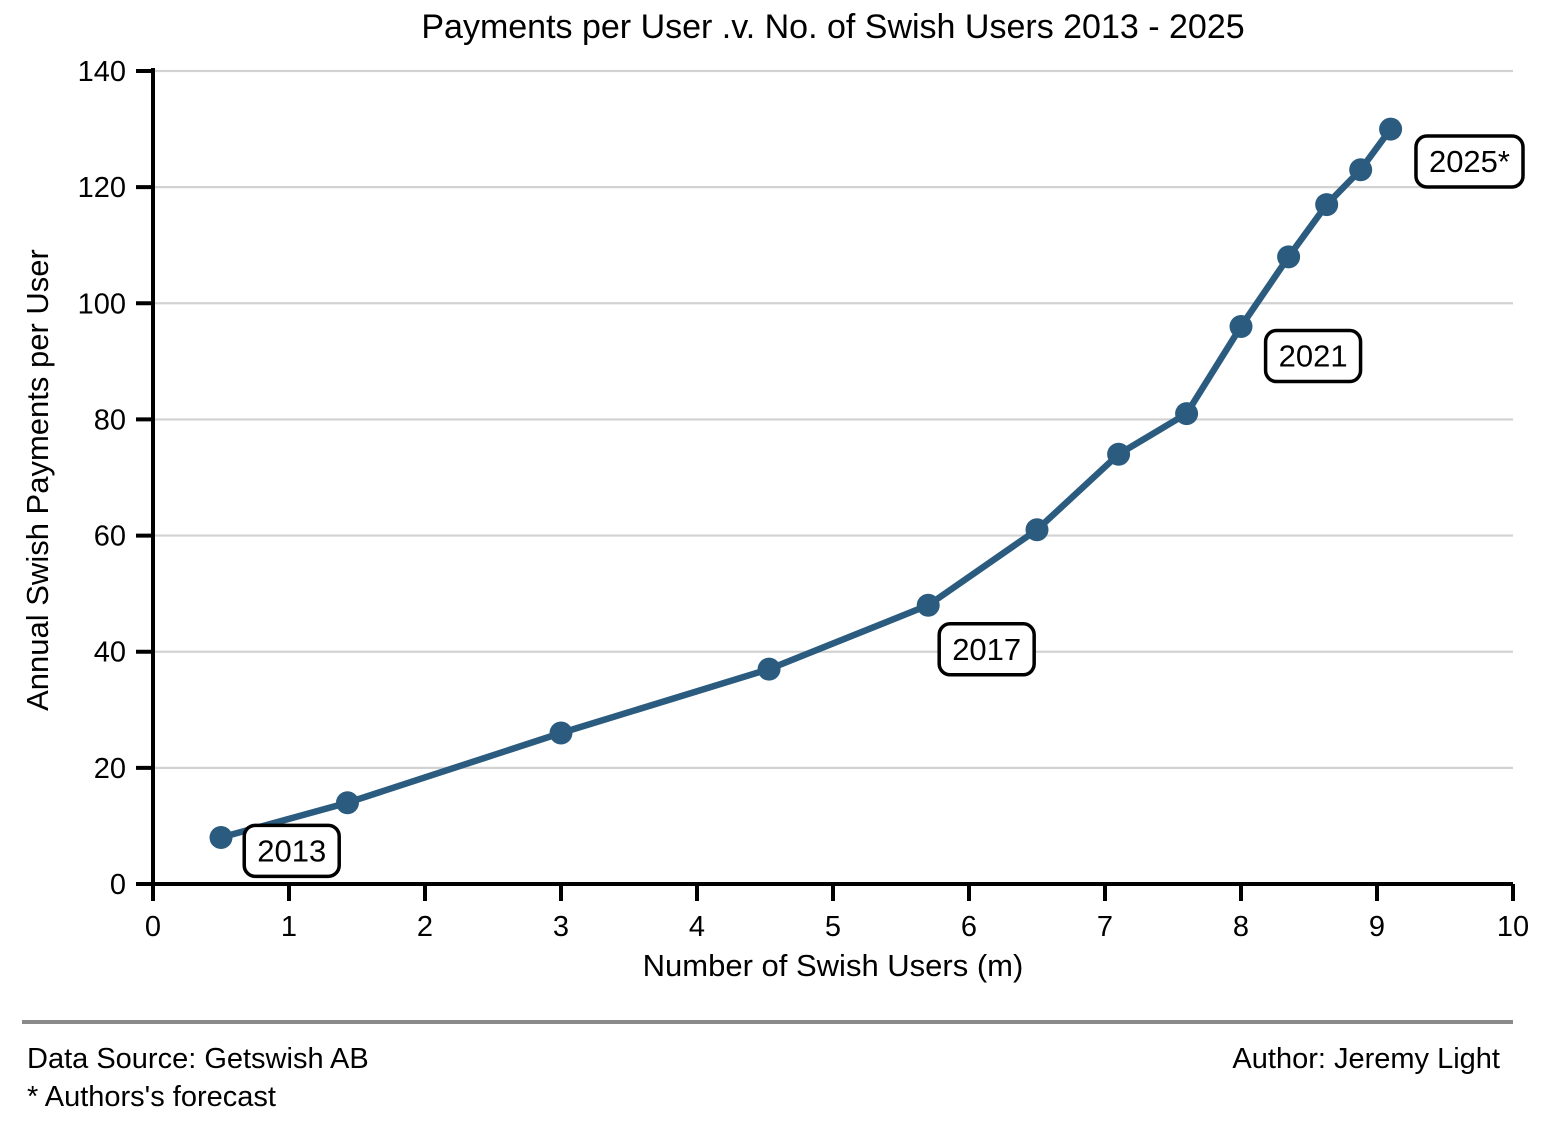 The width and height of the screenshot is (1557, 1141). I want to click on x-tick-label-1: 1, so click(289, 927).